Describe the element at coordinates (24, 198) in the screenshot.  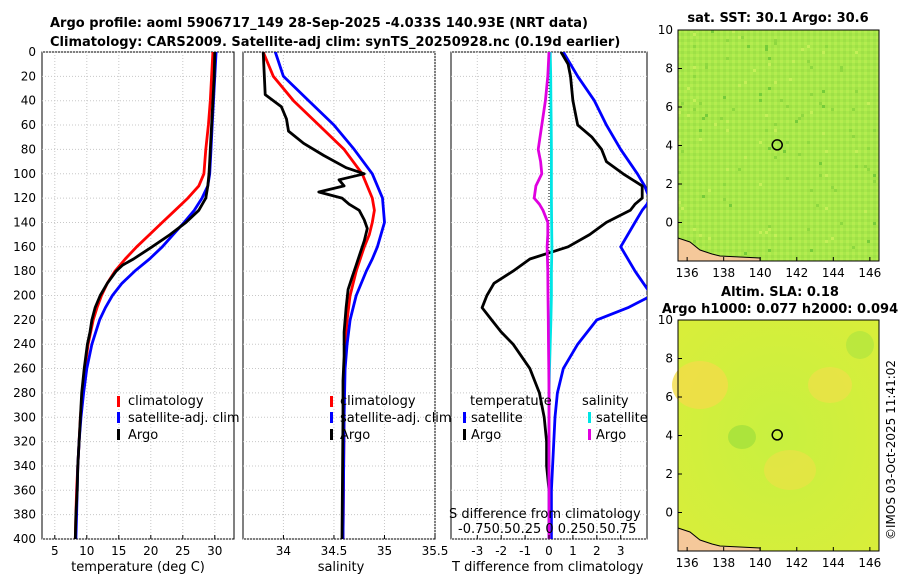
I see `y-tick-label: 120` at that location.